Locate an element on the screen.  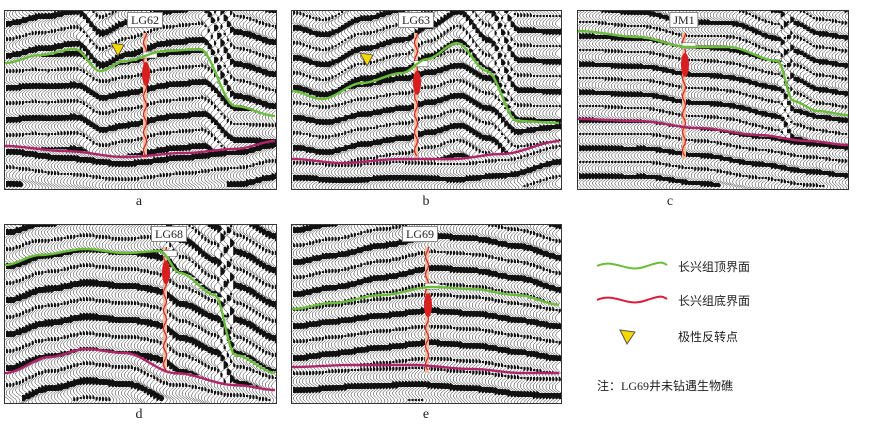
legend-reversal-label: 极性反转点 is located at coordinates (708, 336).